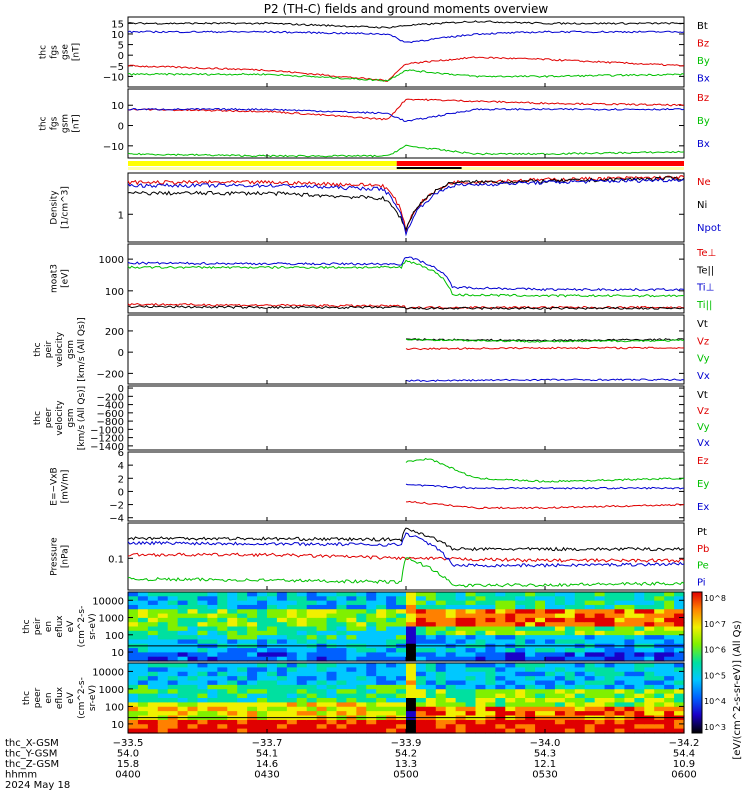  I want to click on y-tick-label: 6, so click(121, 453).